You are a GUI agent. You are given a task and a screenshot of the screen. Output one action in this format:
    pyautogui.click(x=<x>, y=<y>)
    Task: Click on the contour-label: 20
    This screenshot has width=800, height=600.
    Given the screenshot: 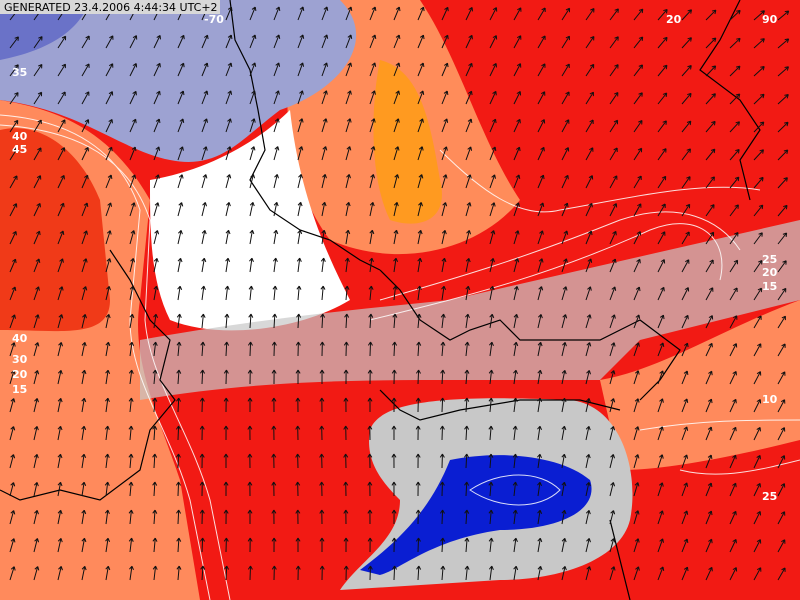 What is the action you would take?
    pyautogui.click(x=770, y=272)
    